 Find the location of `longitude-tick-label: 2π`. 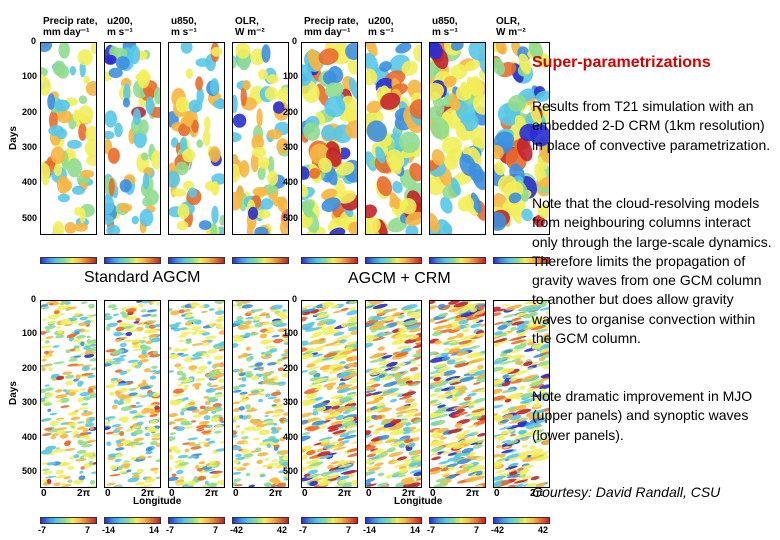

longitude-tick-label: 2π is located at coordinates (212, 493).